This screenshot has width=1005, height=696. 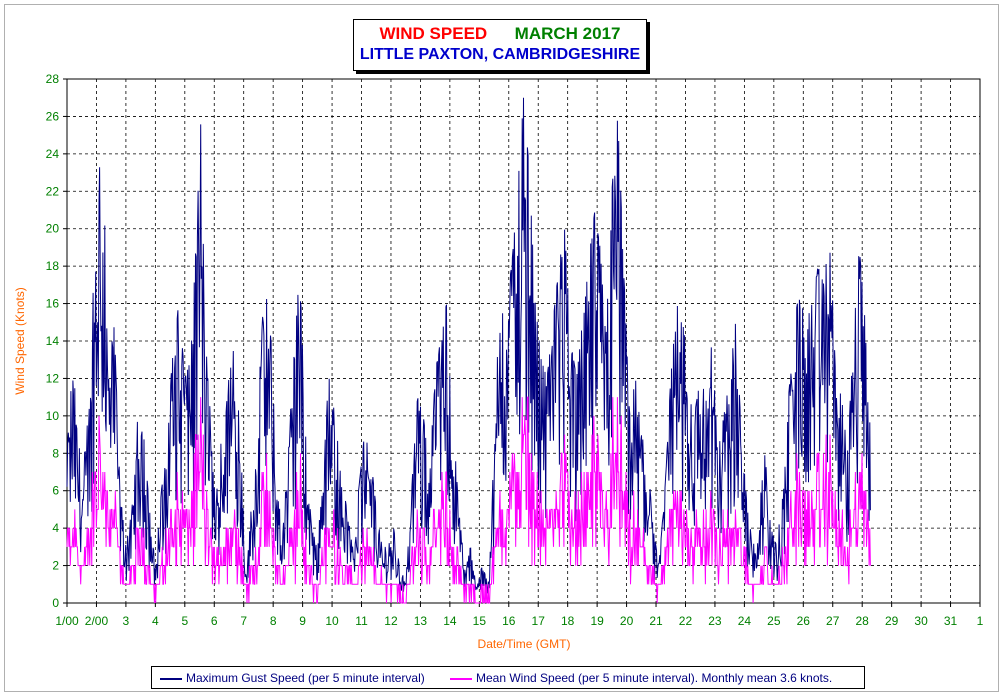 What do you see at coordinates (20, 340) in the screenshot?
I see `y-axis-label: Wind Speed (Knots)` at bounding box center [20, 340].